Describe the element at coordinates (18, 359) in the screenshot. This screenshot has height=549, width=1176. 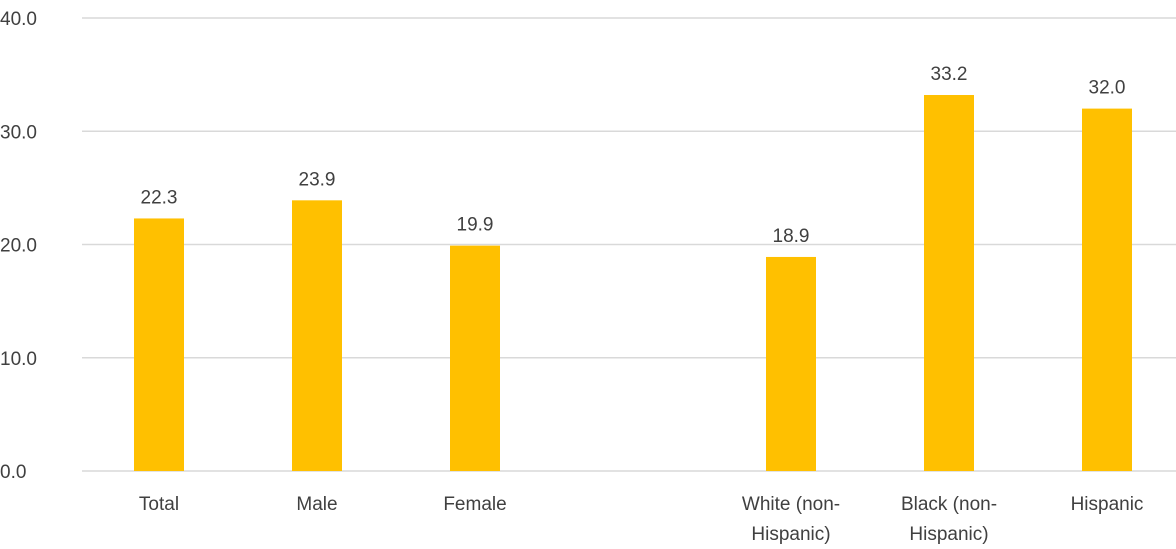
I see `y-tick-label: 10.0` at that location.